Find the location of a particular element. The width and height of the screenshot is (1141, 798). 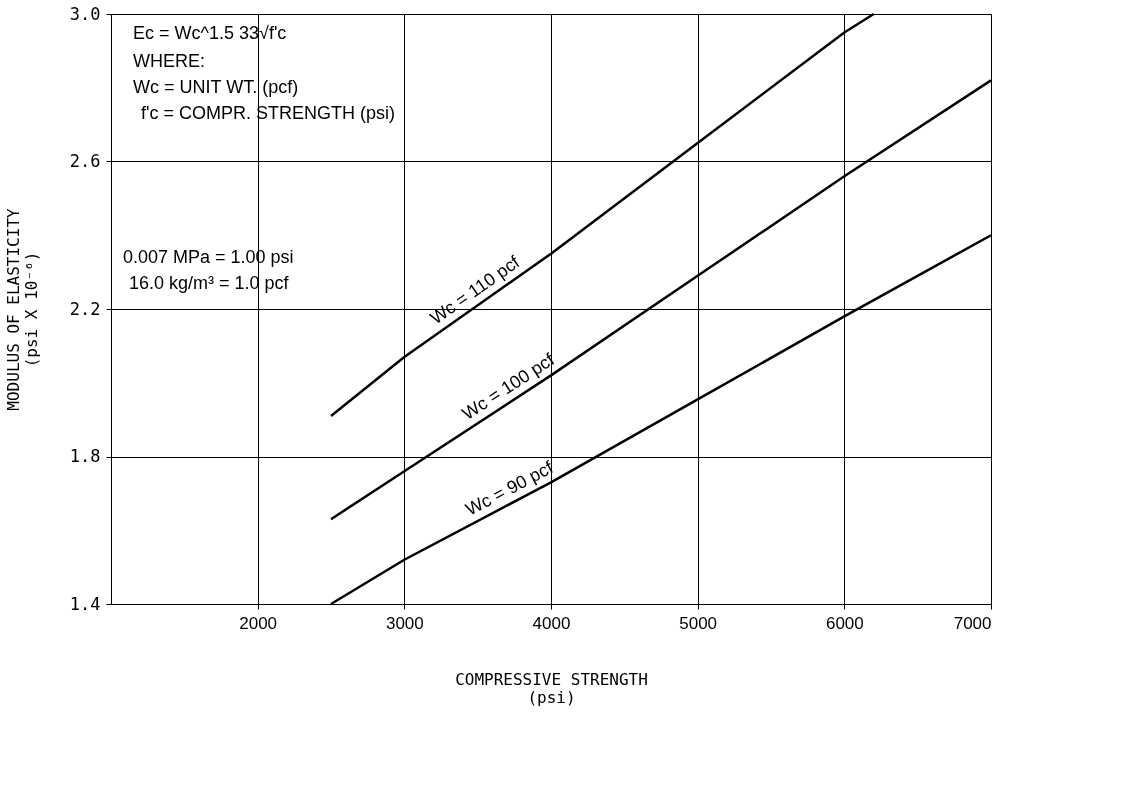

text: (psi X 10⁻⁶) is located at coordinates (31, 309).